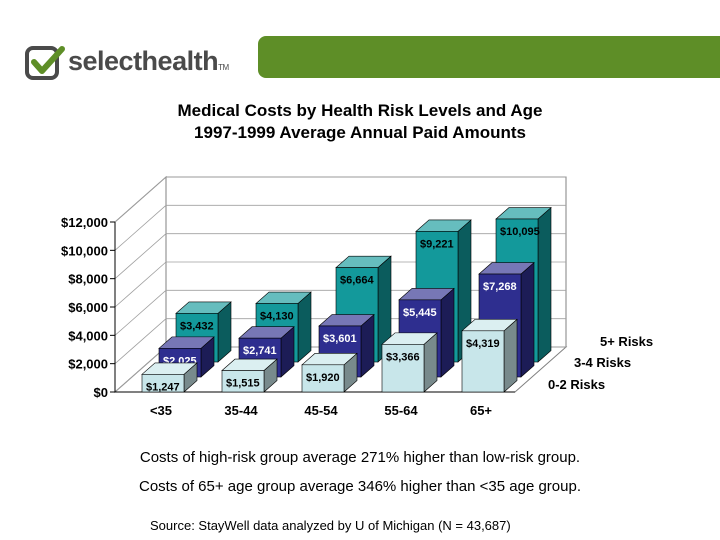 This screenshot has width=720, height=540. Describe the element at coordinates (401, 410) in the screenshot. I see `x-tick-label: 55-64` at that location.